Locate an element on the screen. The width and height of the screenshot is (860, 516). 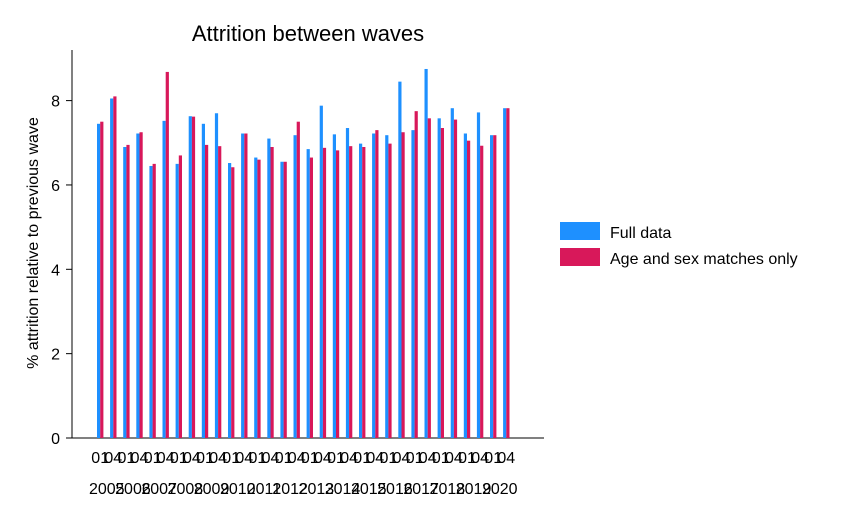
x-tick-label-year: 2014 is located at coordinates (343, 489).